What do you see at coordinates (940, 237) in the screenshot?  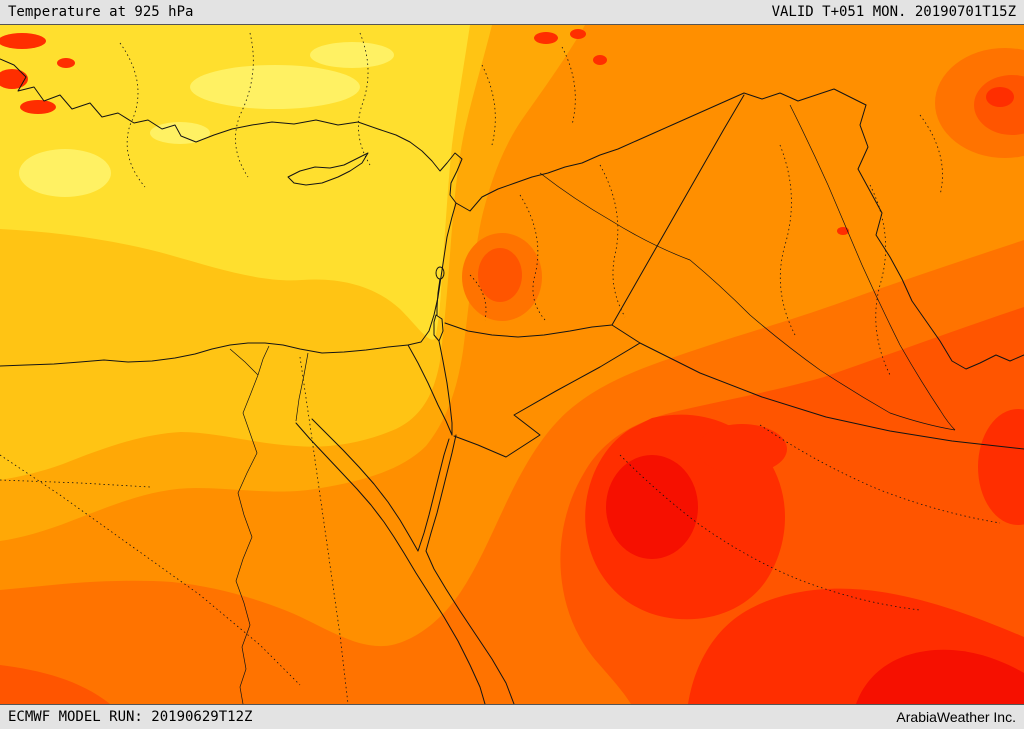 I see `iraq-iran-border` at bounding box center [940, 237].